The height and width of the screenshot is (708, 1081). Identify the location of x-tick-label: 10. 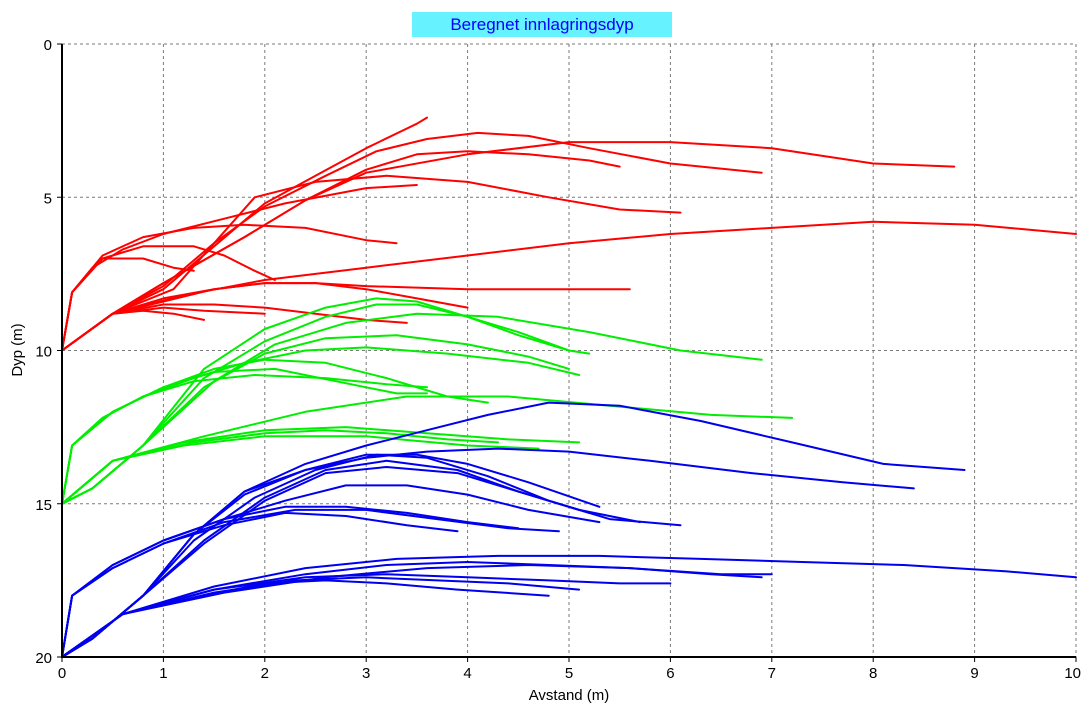
(1072, 673).